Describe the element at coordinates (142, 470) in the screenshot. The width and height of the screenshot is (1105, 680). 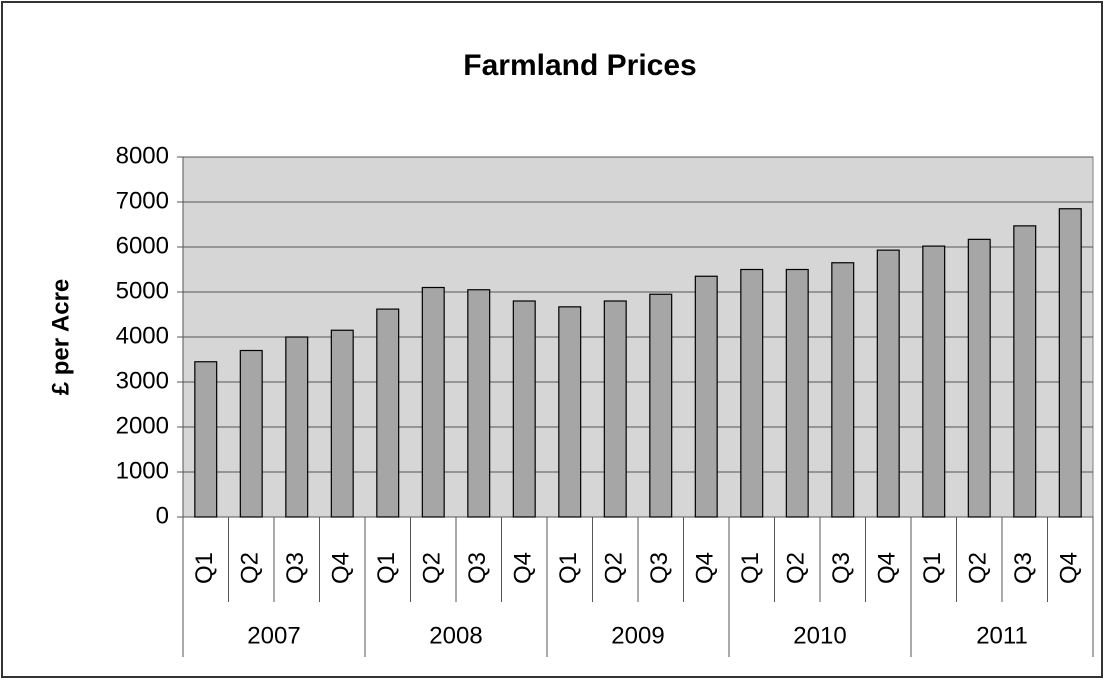
I see `y-tick-label: 1000` at that location.